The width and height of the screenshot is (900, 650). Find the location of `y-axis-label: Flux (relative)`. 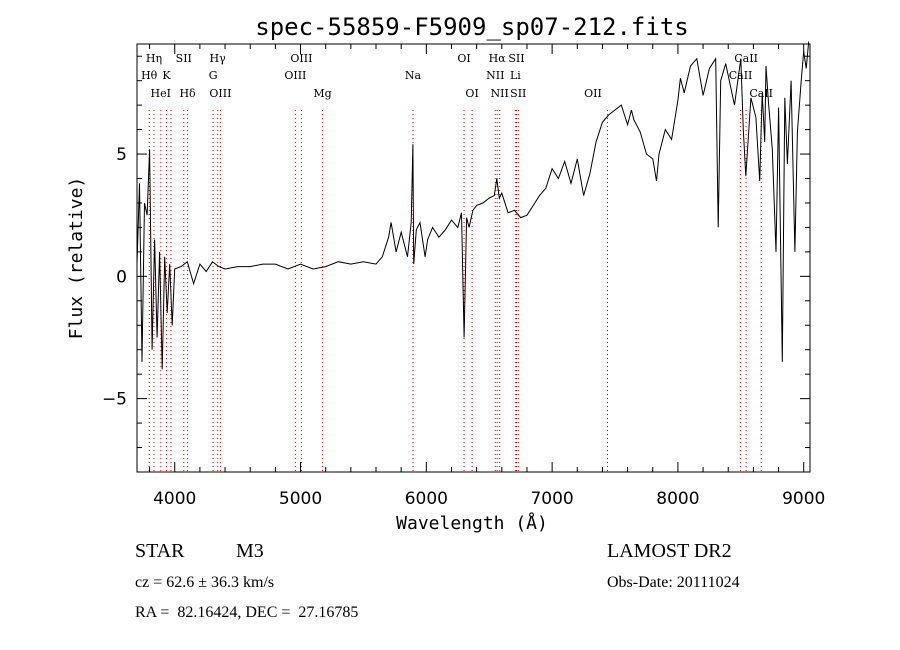

y-axis-label: Flux (relative) is located at coordinates (76, 258).